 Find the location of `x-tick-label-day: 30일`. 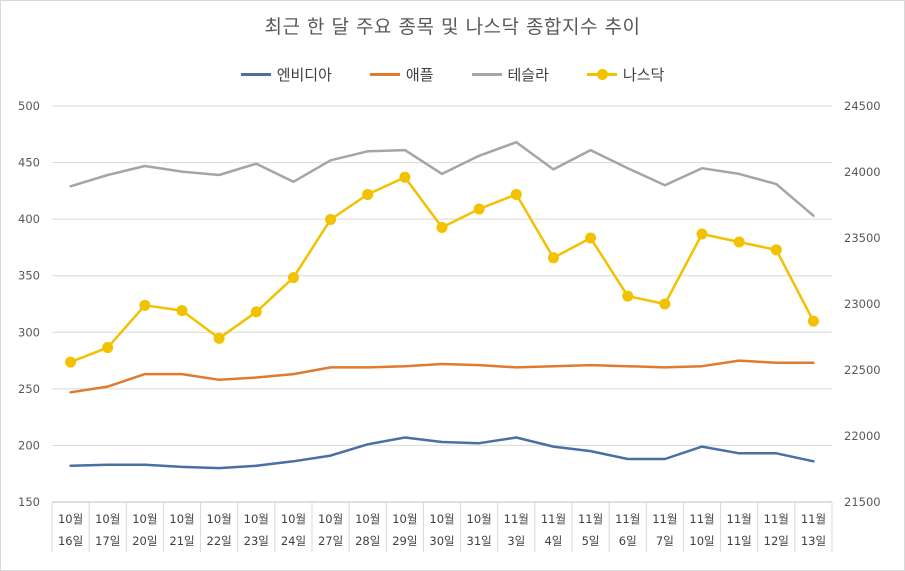

x-tick-label-day: 30일 is located at coordinates (441, 541).